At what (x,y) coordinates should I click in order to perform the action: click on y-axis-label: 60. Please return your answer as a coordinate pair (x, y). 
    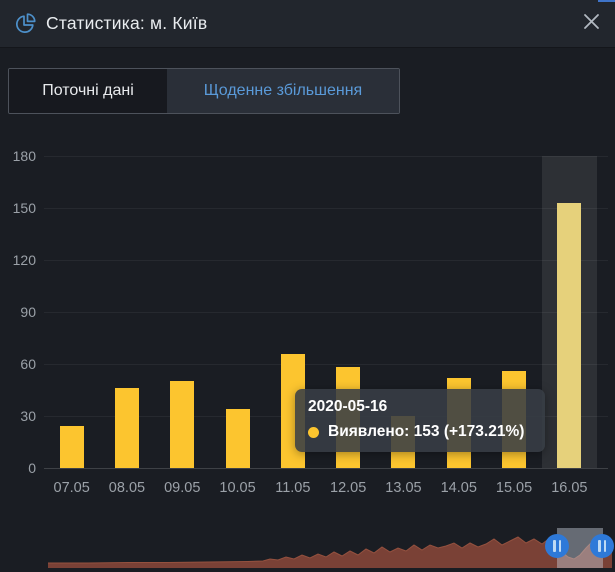
    Looking at the image, I should click on (28, 364).